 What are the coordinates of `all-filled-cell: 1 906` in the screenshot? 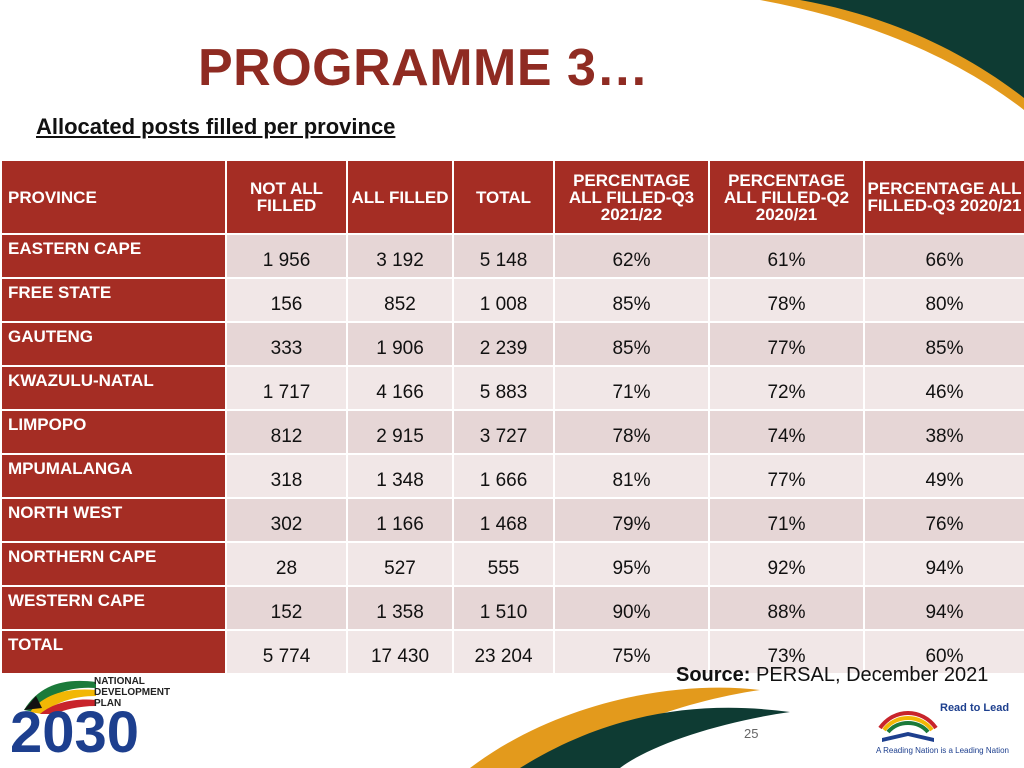 It's located at (400, 344).